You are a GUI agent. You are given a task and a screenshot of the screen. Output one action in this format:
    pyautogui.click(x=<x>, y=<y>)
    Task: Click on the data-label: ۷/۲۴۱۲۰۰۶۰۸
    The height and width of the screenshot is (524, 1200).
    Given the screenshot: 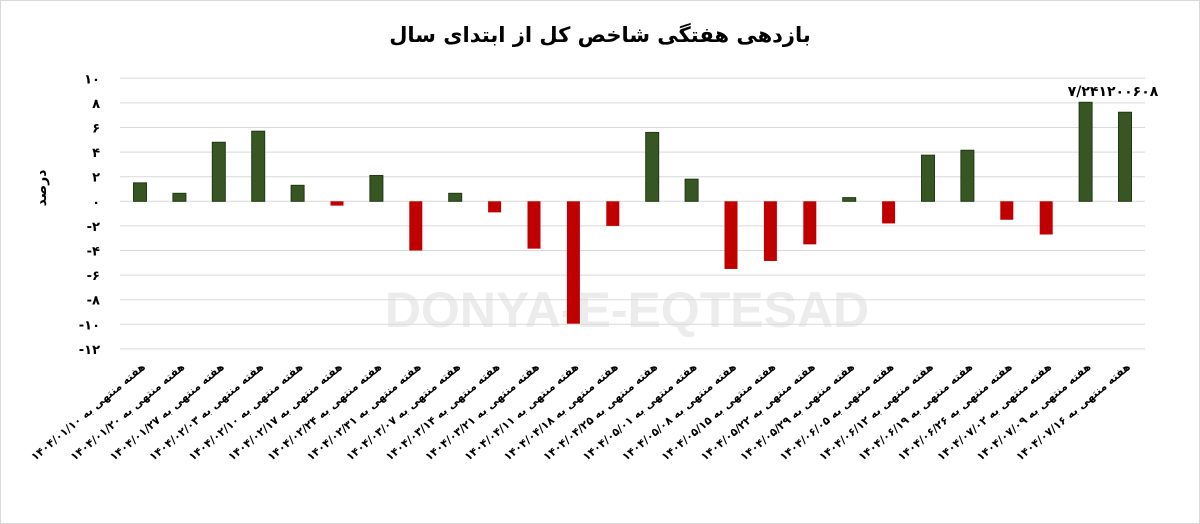 What is the action you would take?
    pyautogui.click(x=1113, y=92)
    